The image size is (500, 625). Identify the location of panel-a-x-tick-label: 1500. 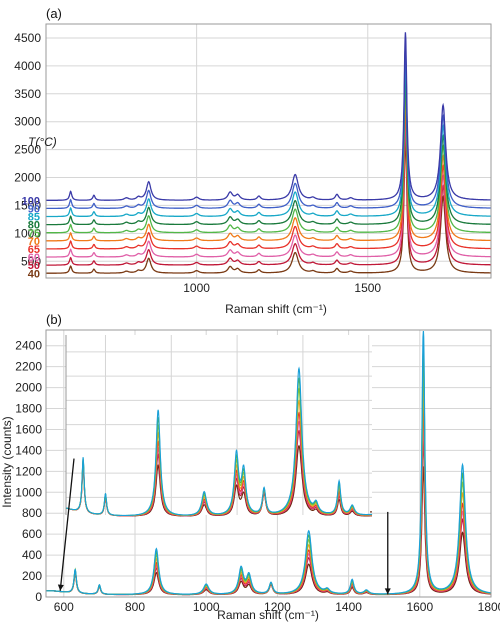
(367, 288).